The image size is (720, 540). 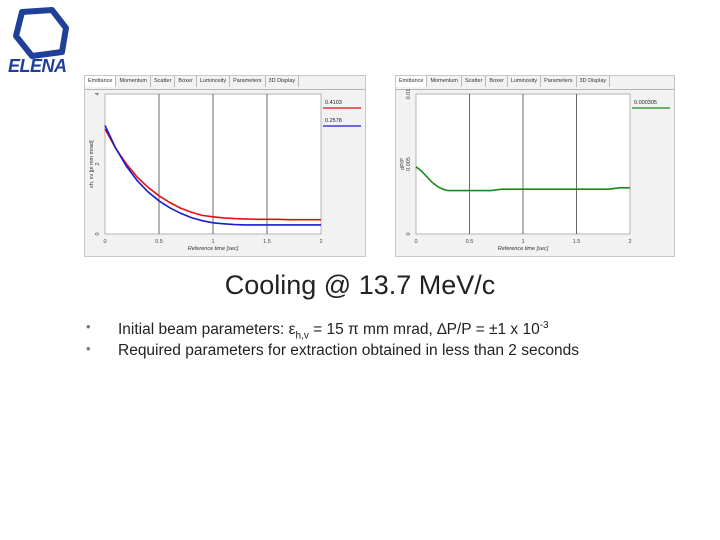 I want to click on legend-value: 0.2578, so click(x=333, y=121).